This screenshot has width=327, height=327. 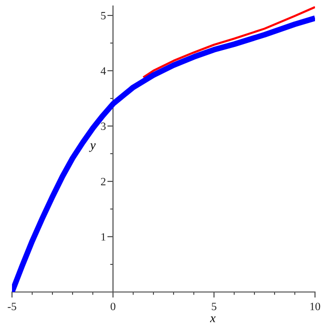 What do you see at coordinates (315, 306) in the screenshot?
I see `x-tick-label: 10` at bounding box center [315, 306].